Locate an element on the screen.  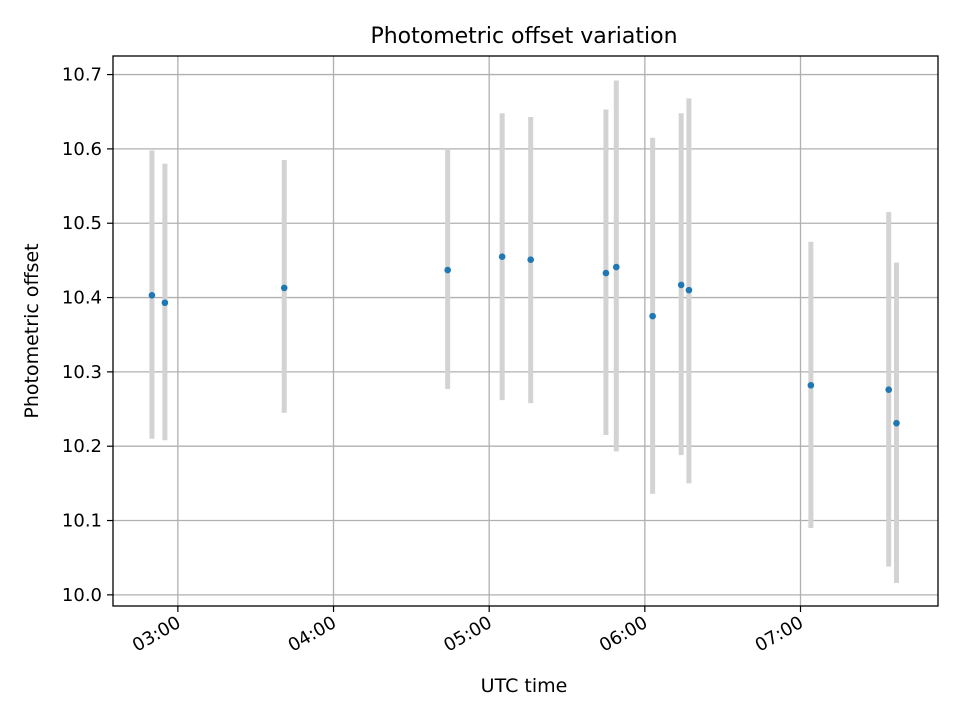
y-tick-label: 10.2 is located at coordinates (82, 446).